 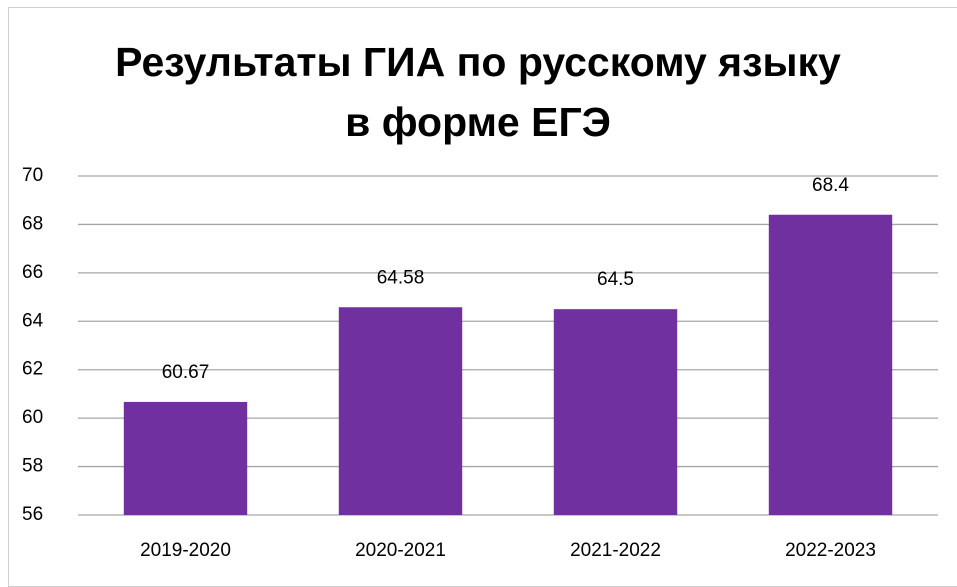 What do you see at coordinates (32, 223) in the screenshot?
I see `y-tick-label: 68` at bounding box center [32, 223].